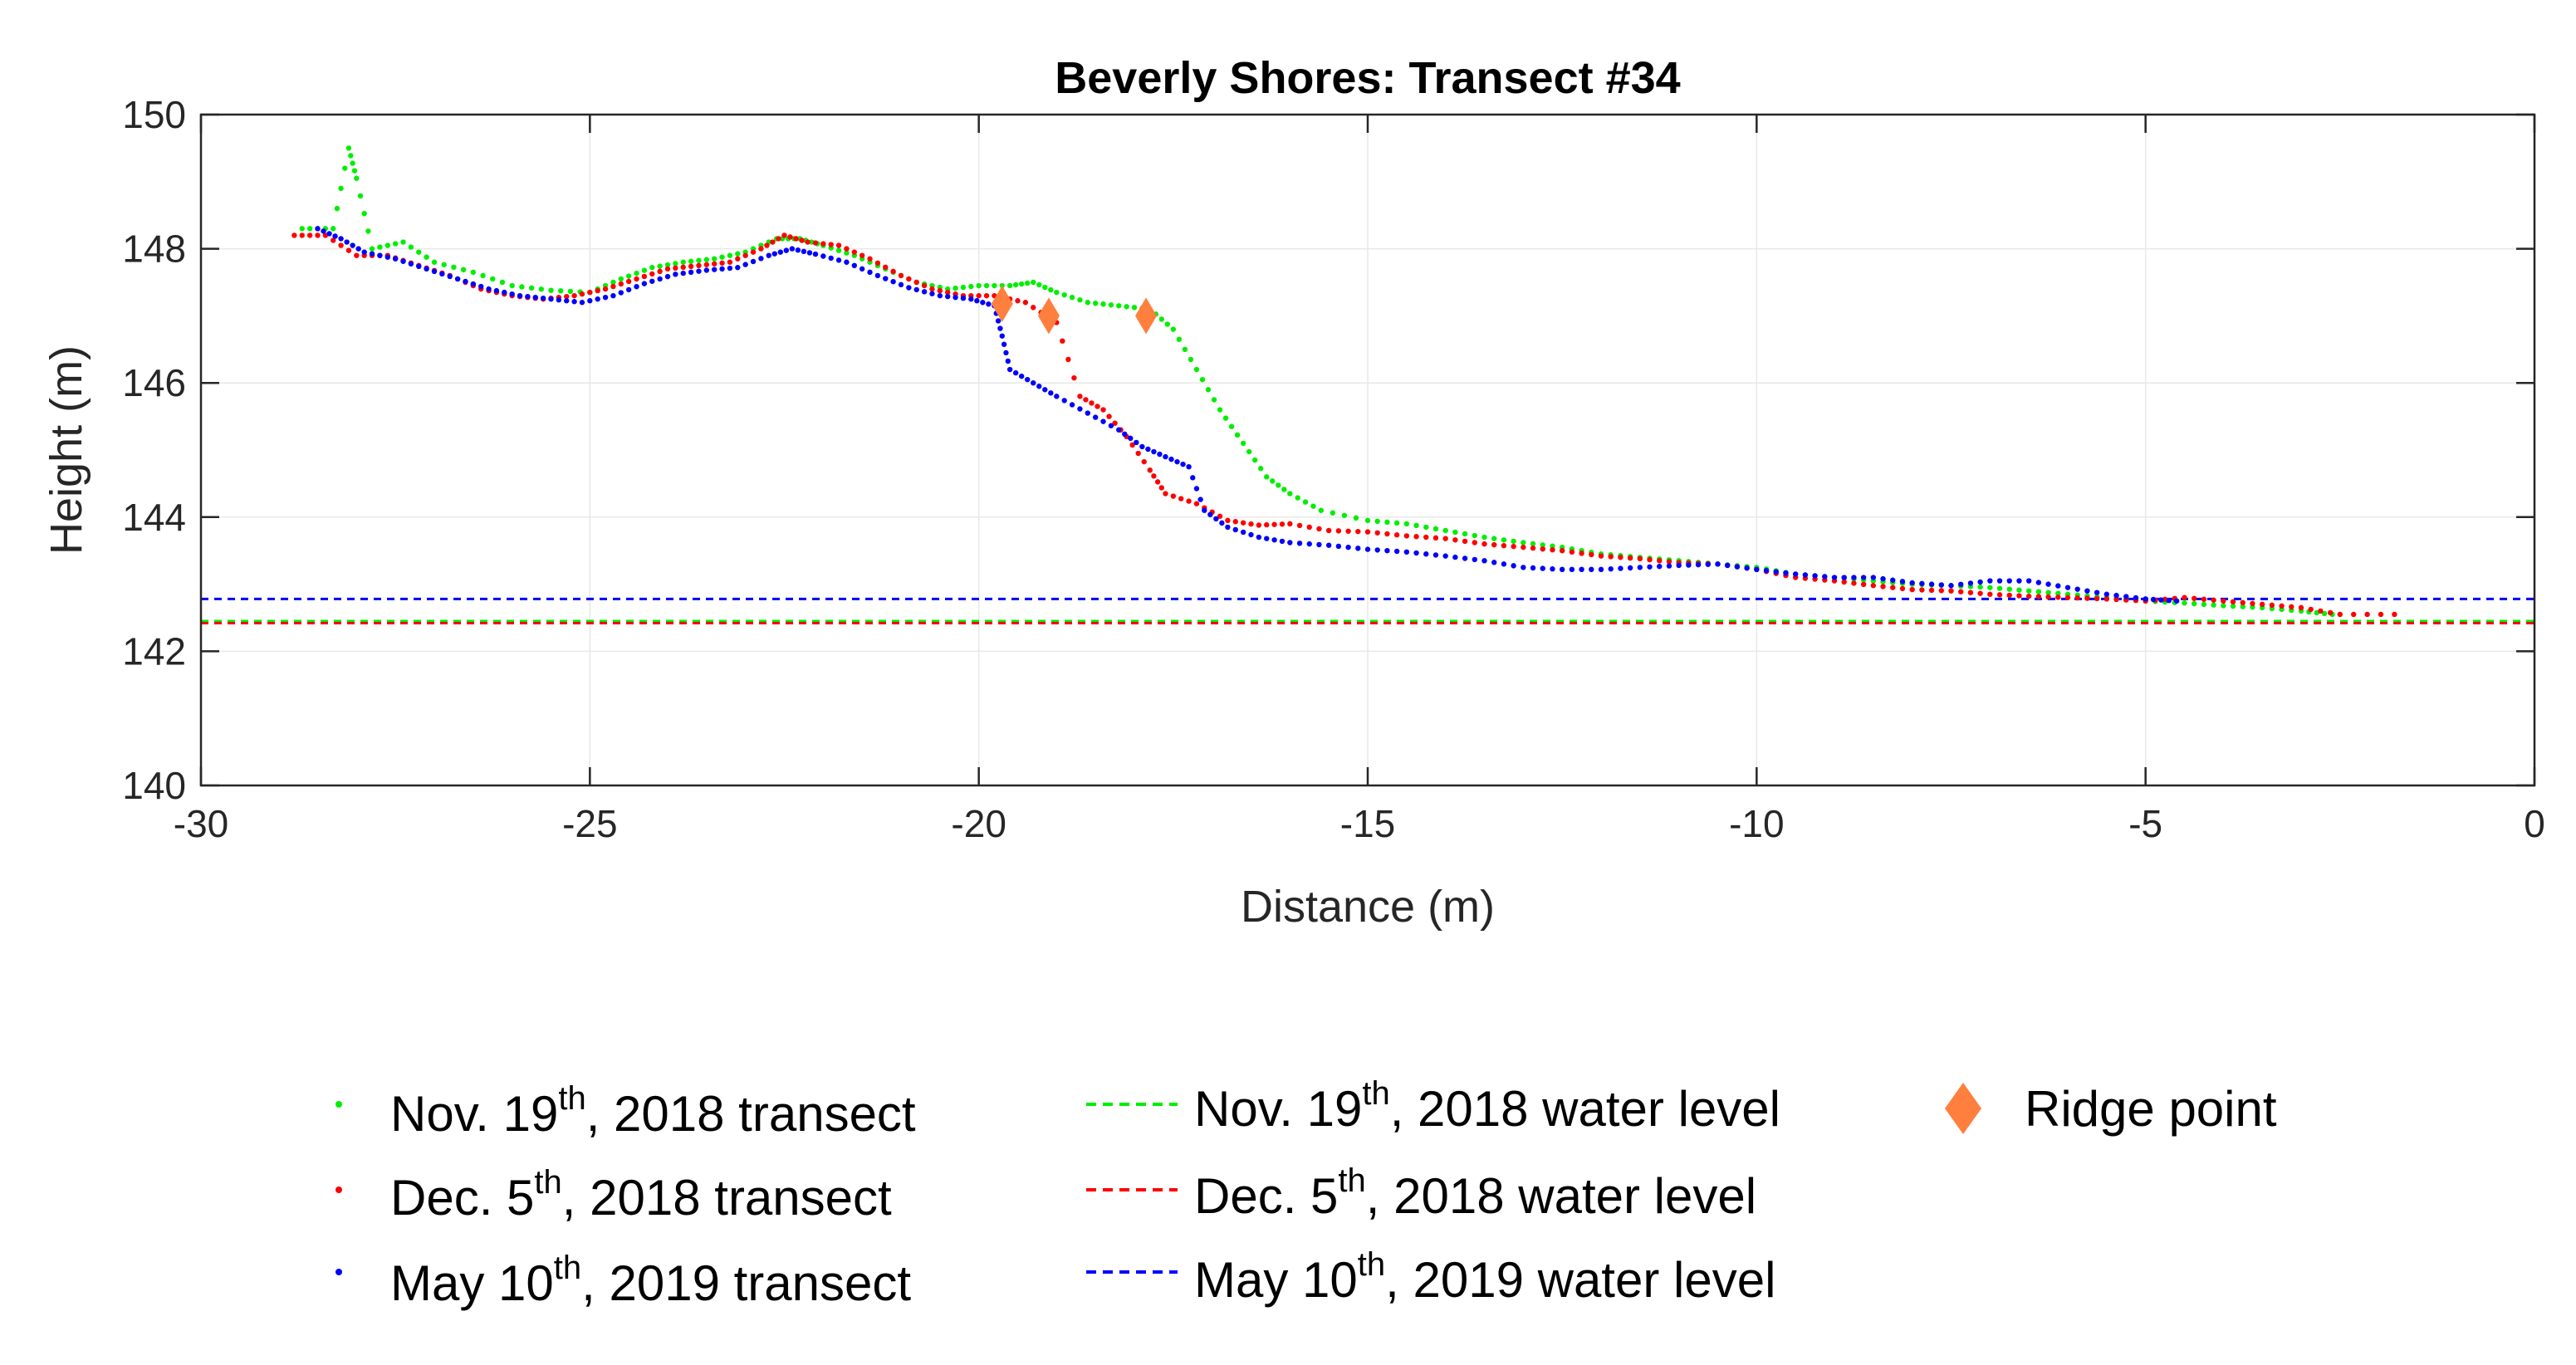 This screenshot has height=1365, width=2576. I want to click on y-tick-label: 144, so click(154, 517).